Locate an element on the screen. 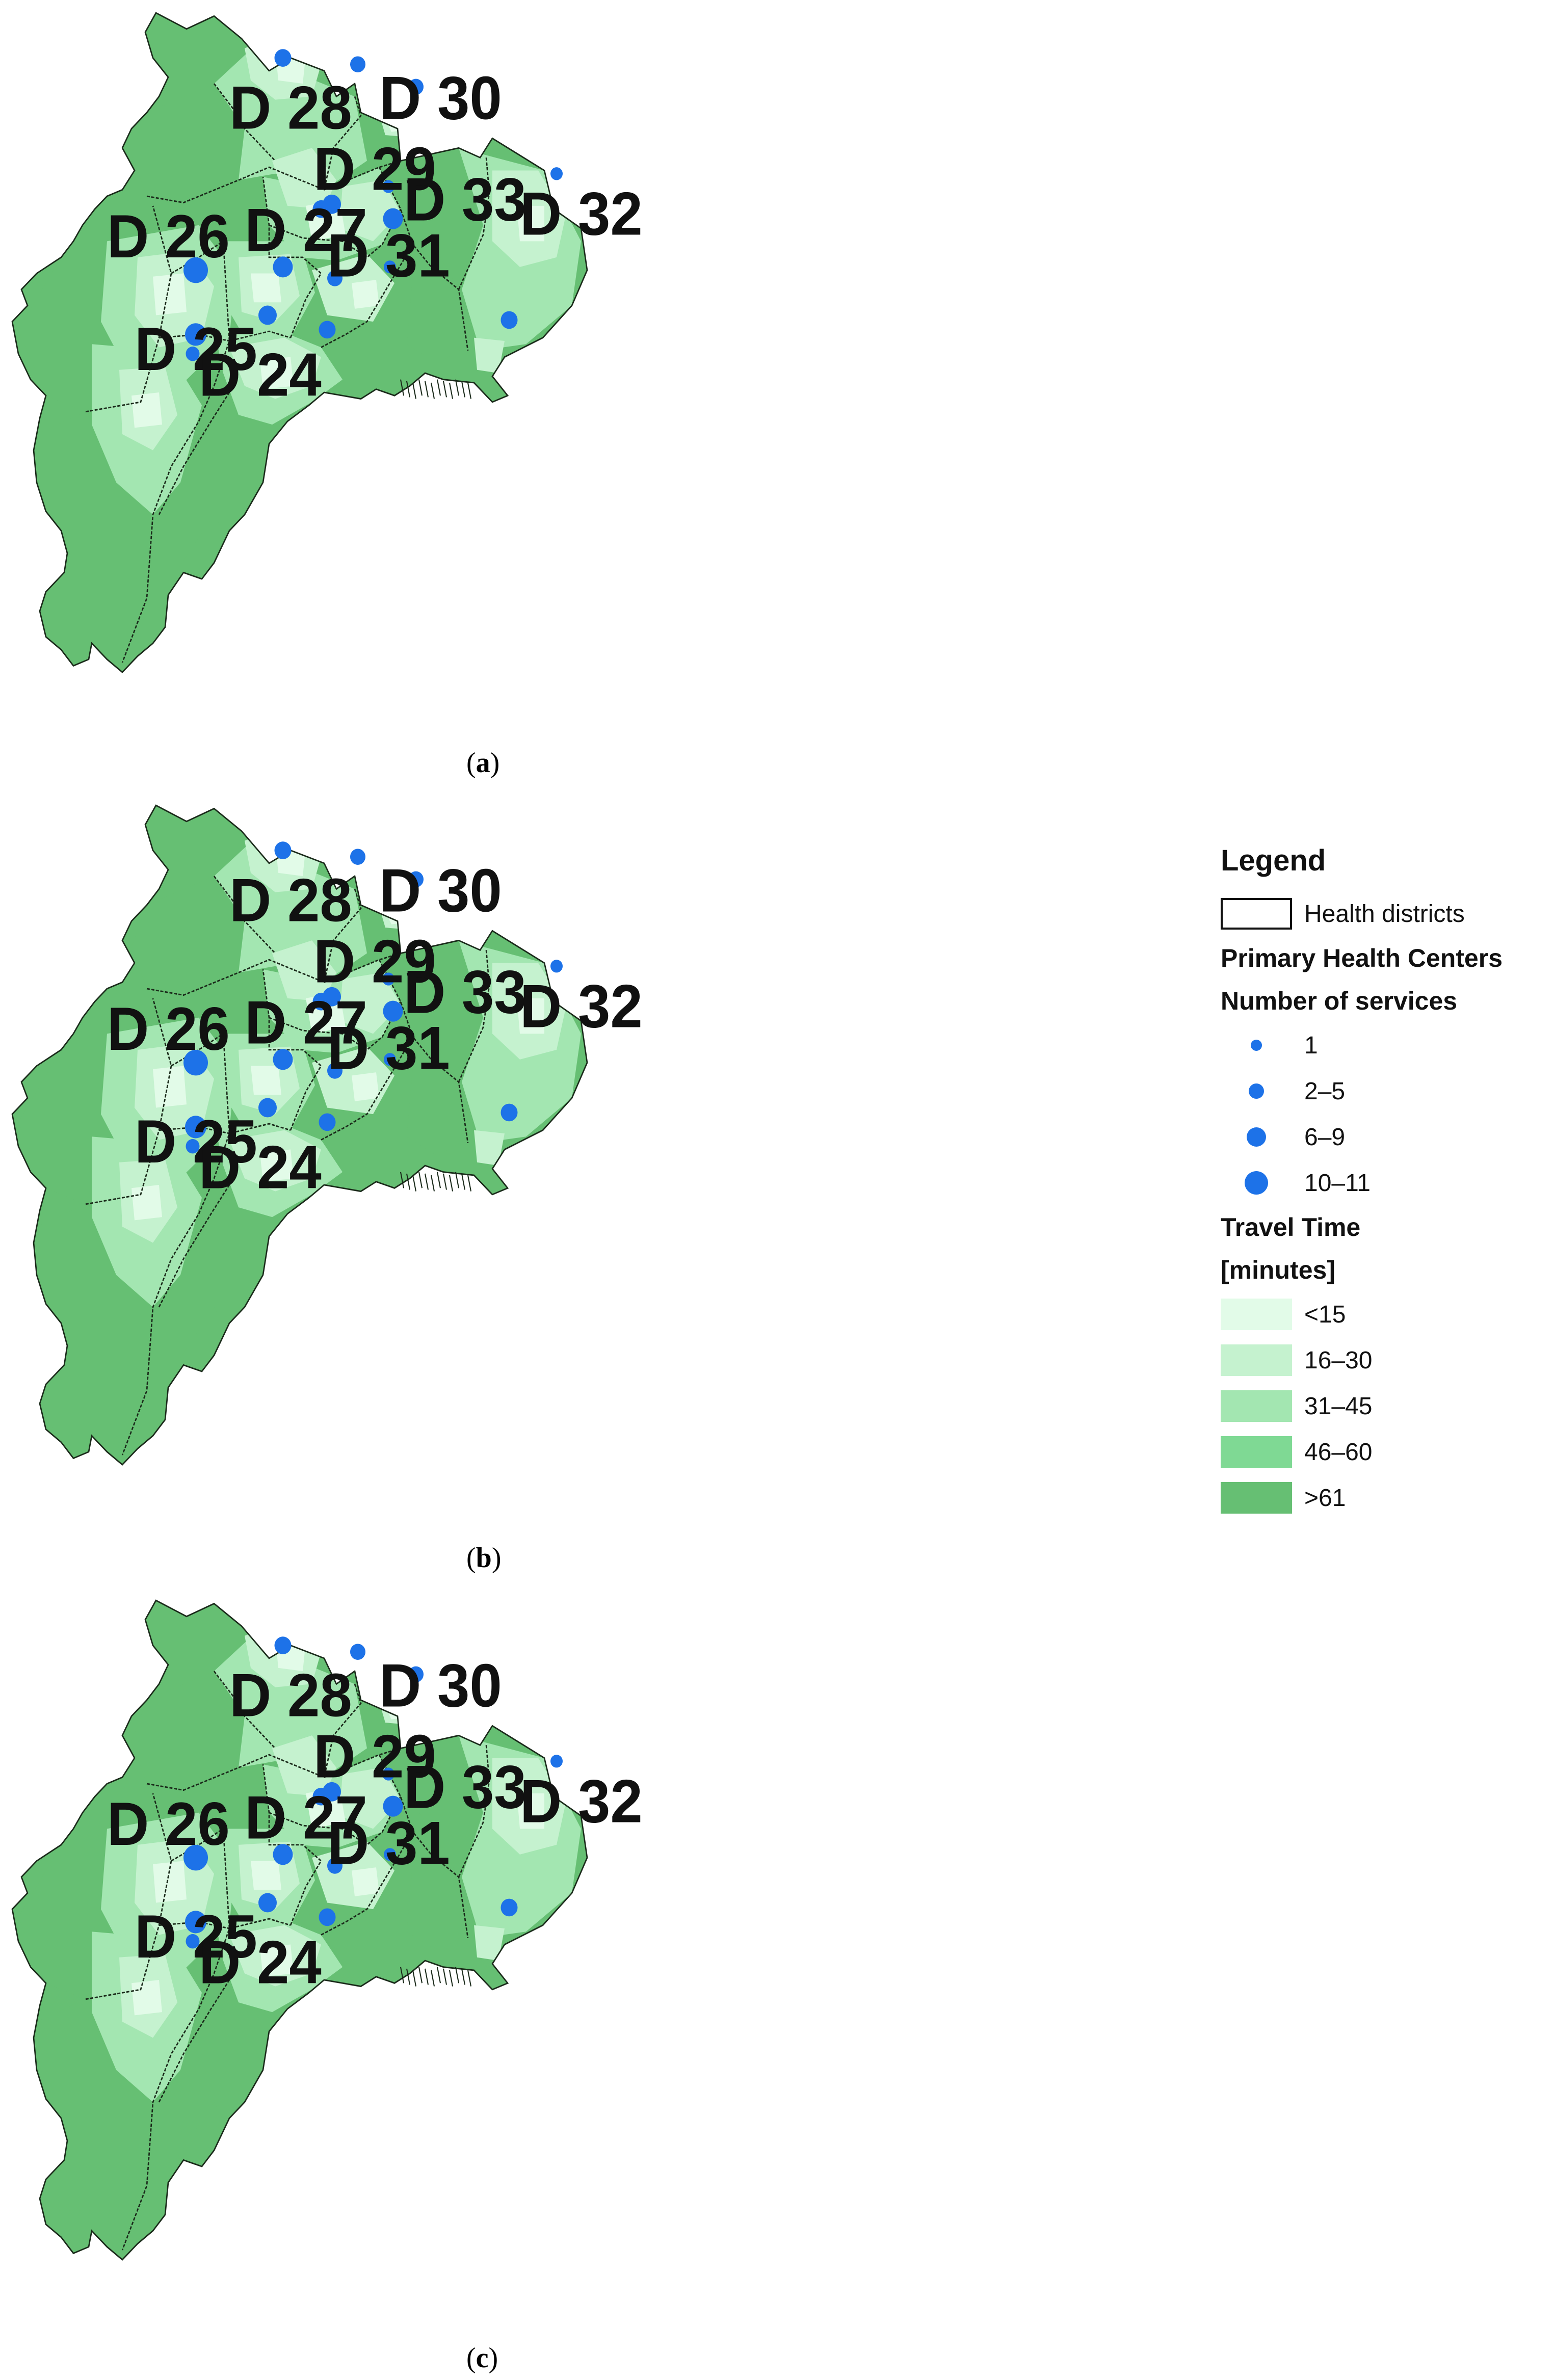 The width and height of the screenshot is (1554, 2380). district-label: D 28 is located at coordinates (290, 107).